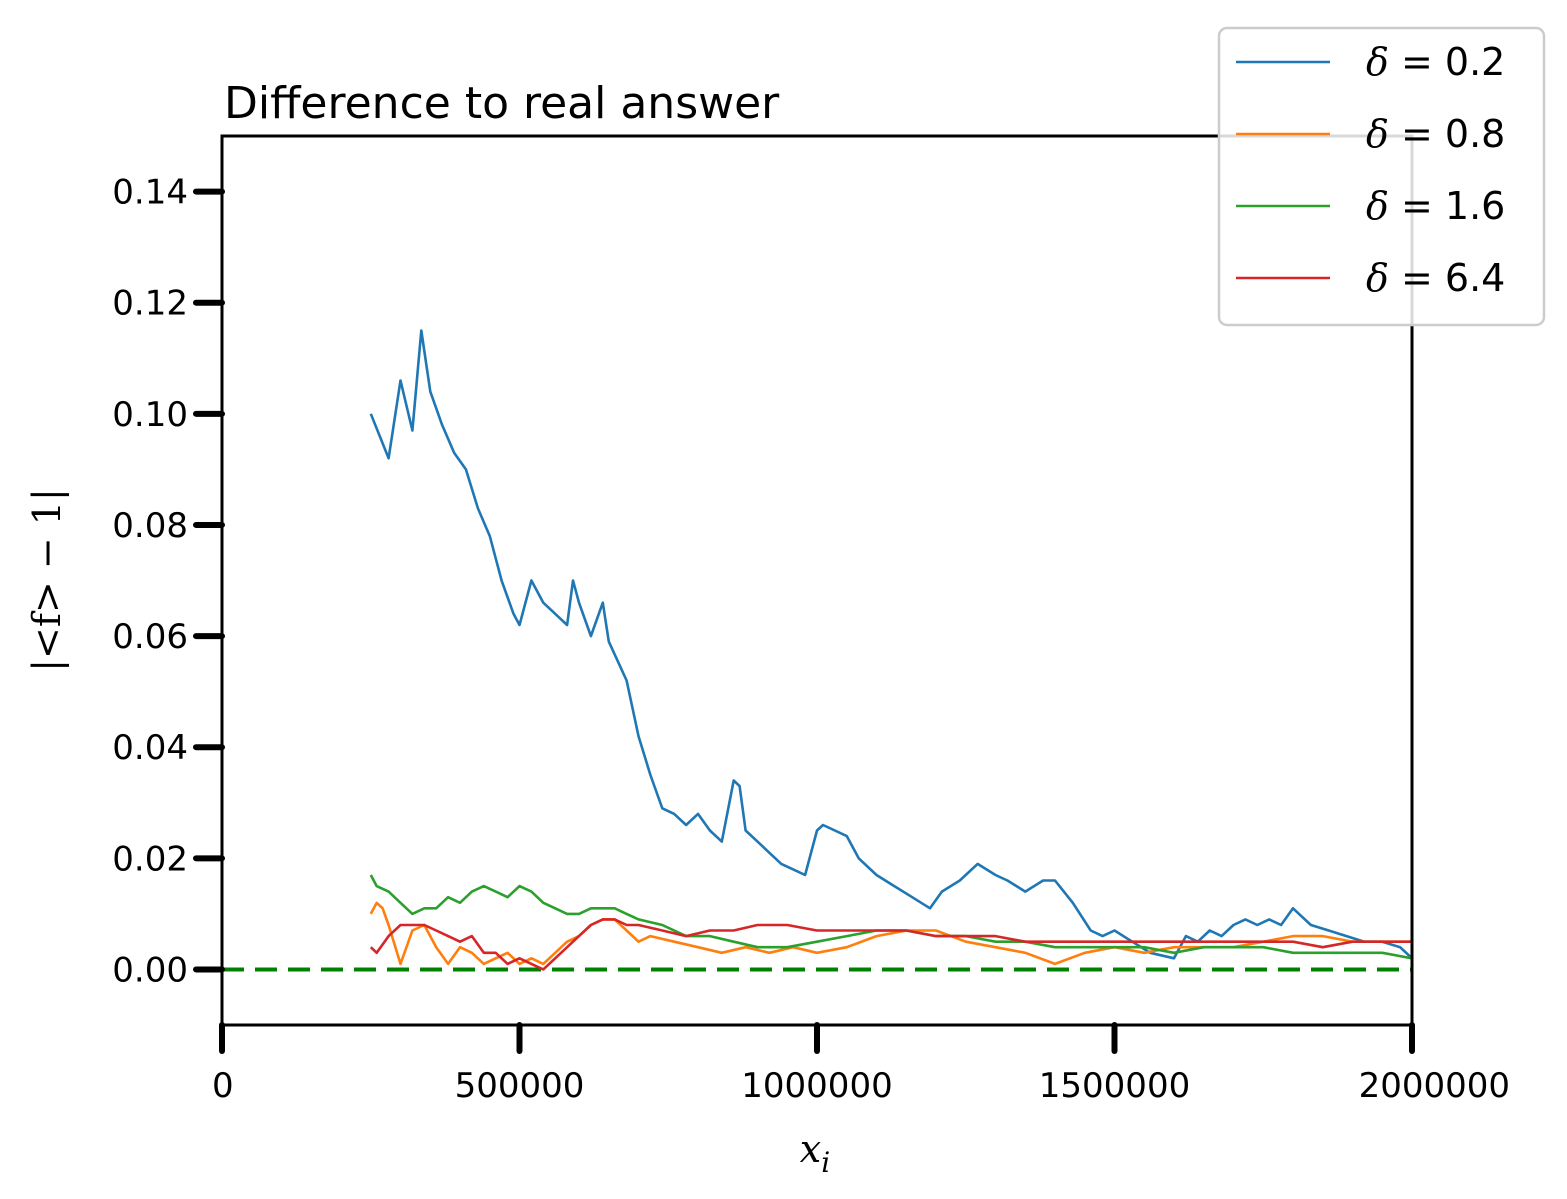 The width and height of the screenshot is (1567, 1199). I want to click on x-tick-label: 2000000, so click(1434, 1086).